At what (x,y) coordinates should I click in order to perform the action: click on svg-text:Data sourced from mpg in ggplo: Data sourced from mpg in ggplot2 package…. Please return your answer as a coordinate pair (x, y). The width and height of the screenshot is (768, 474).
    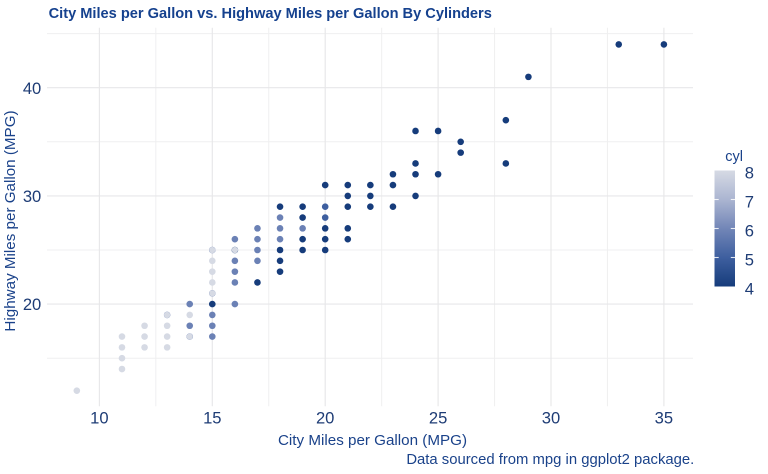
    Looking at the image, I should click on (550, 460).